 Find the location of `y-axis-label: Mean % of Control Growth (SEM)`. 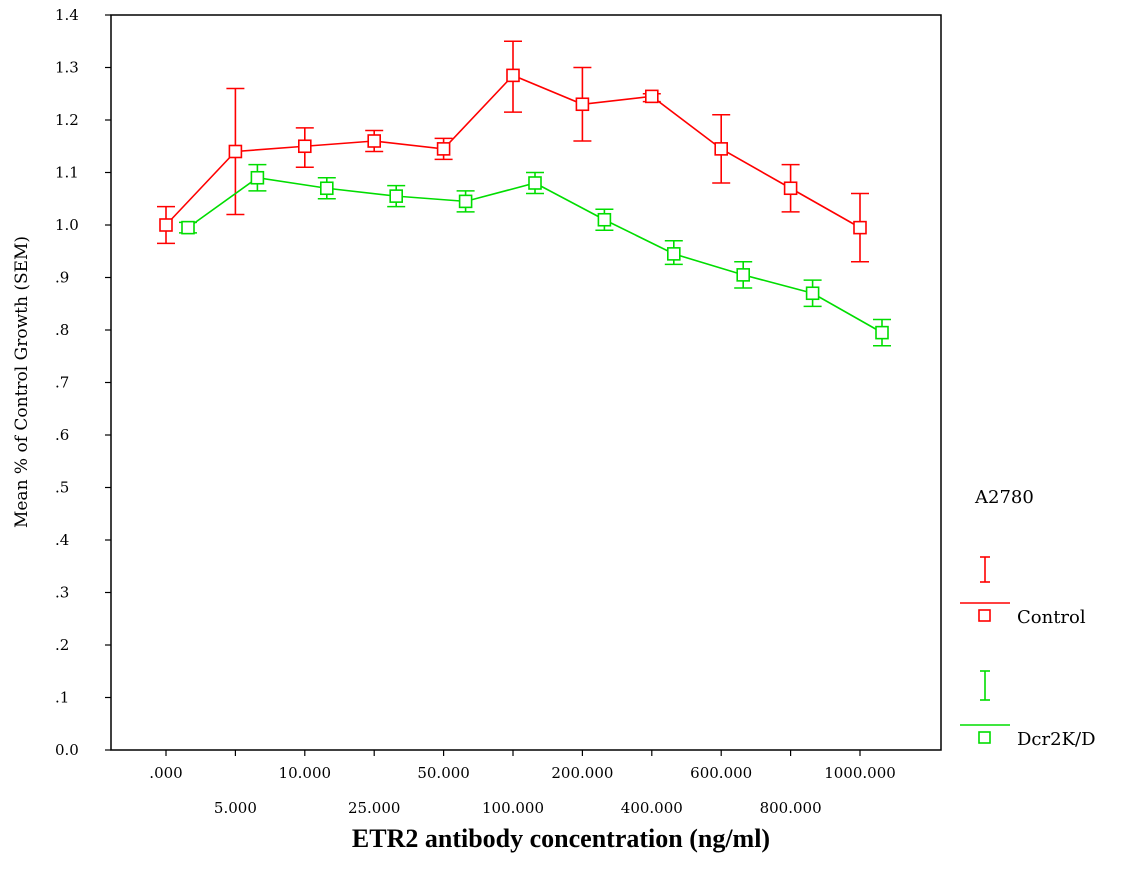

y-axis-label: Mean % of Control Growth (SEM) is located at coordinates (22, 382).